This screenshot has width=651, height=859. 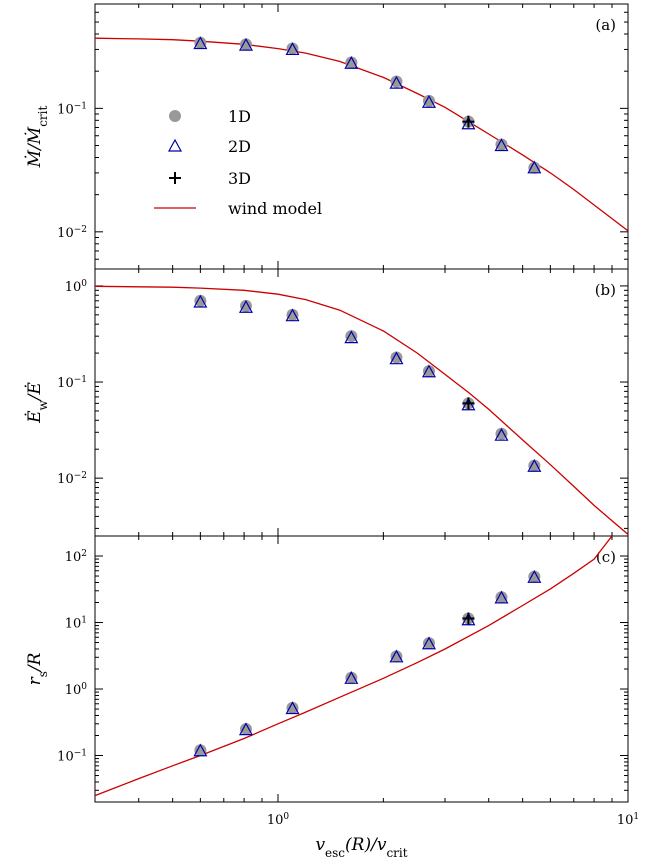 What do you see at coordinates (76, 624) in the screenshot?
I see `y-tick-label: 10¹` at bounding box center [76, 624].